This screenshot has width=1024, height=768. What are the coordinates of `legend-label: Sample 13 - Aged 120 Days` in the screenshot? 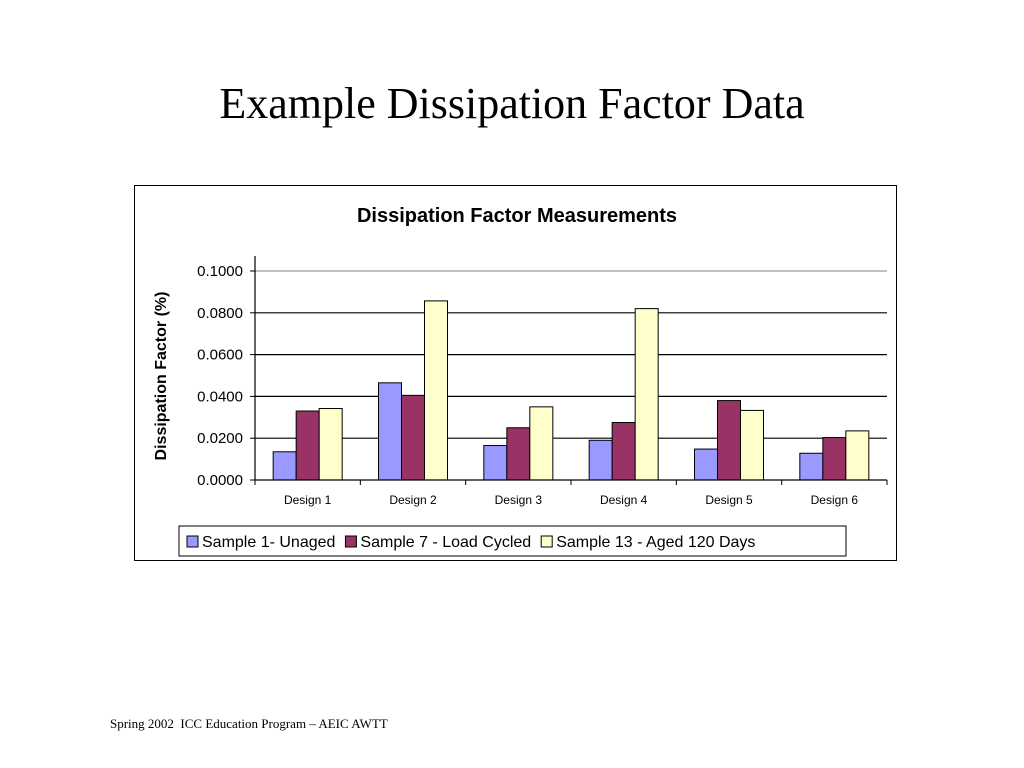 It's located at (655, 542).